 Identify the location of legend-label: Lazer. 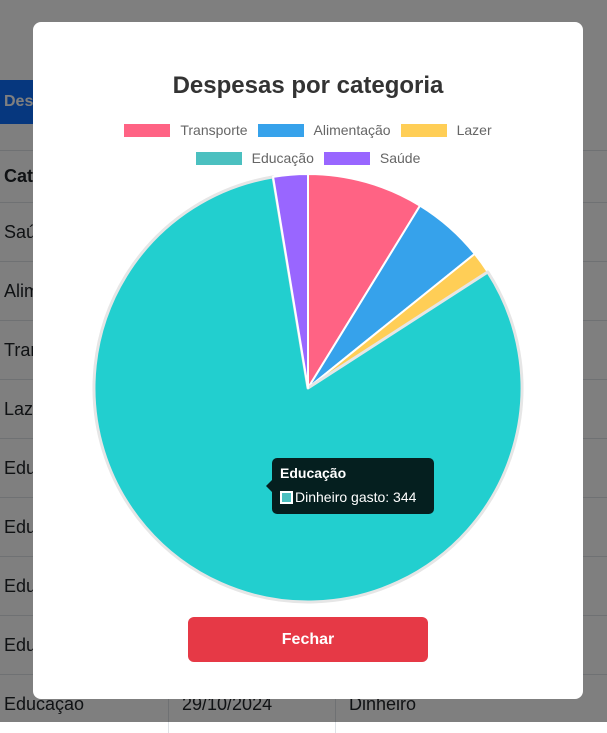
(474, 130).